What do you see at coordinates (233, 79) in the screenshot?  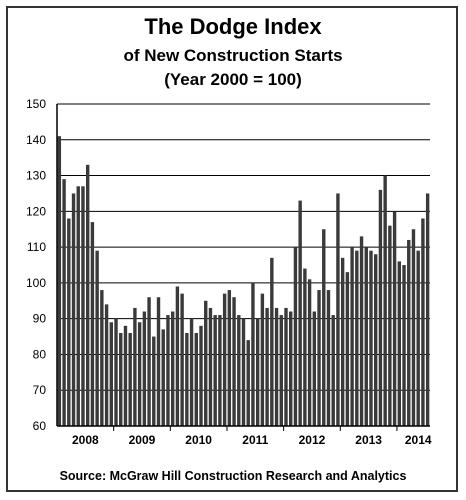 I see `chart-subtitle-line-2: (Year 2000 = 100)` at bounding box center [233, 79].